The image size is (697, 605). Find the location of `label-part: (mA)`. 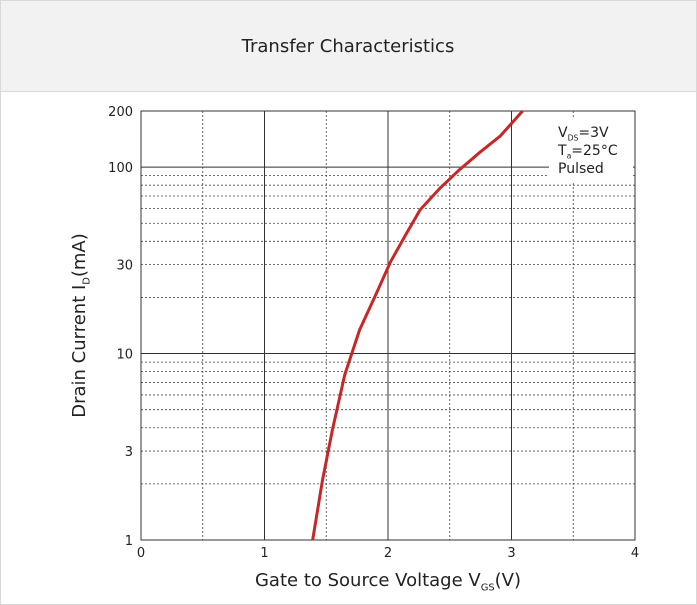

label-part: (mA) is located at coordinates (79, 255).